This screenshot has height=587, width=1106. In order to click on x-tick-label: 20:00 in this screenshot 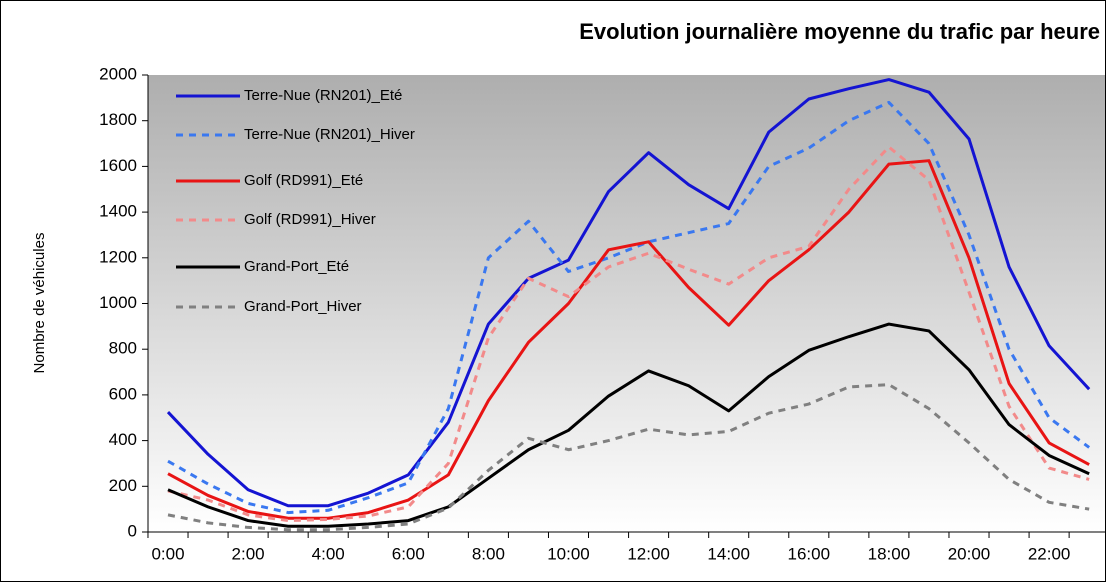, I will do `click(969, 553)`.